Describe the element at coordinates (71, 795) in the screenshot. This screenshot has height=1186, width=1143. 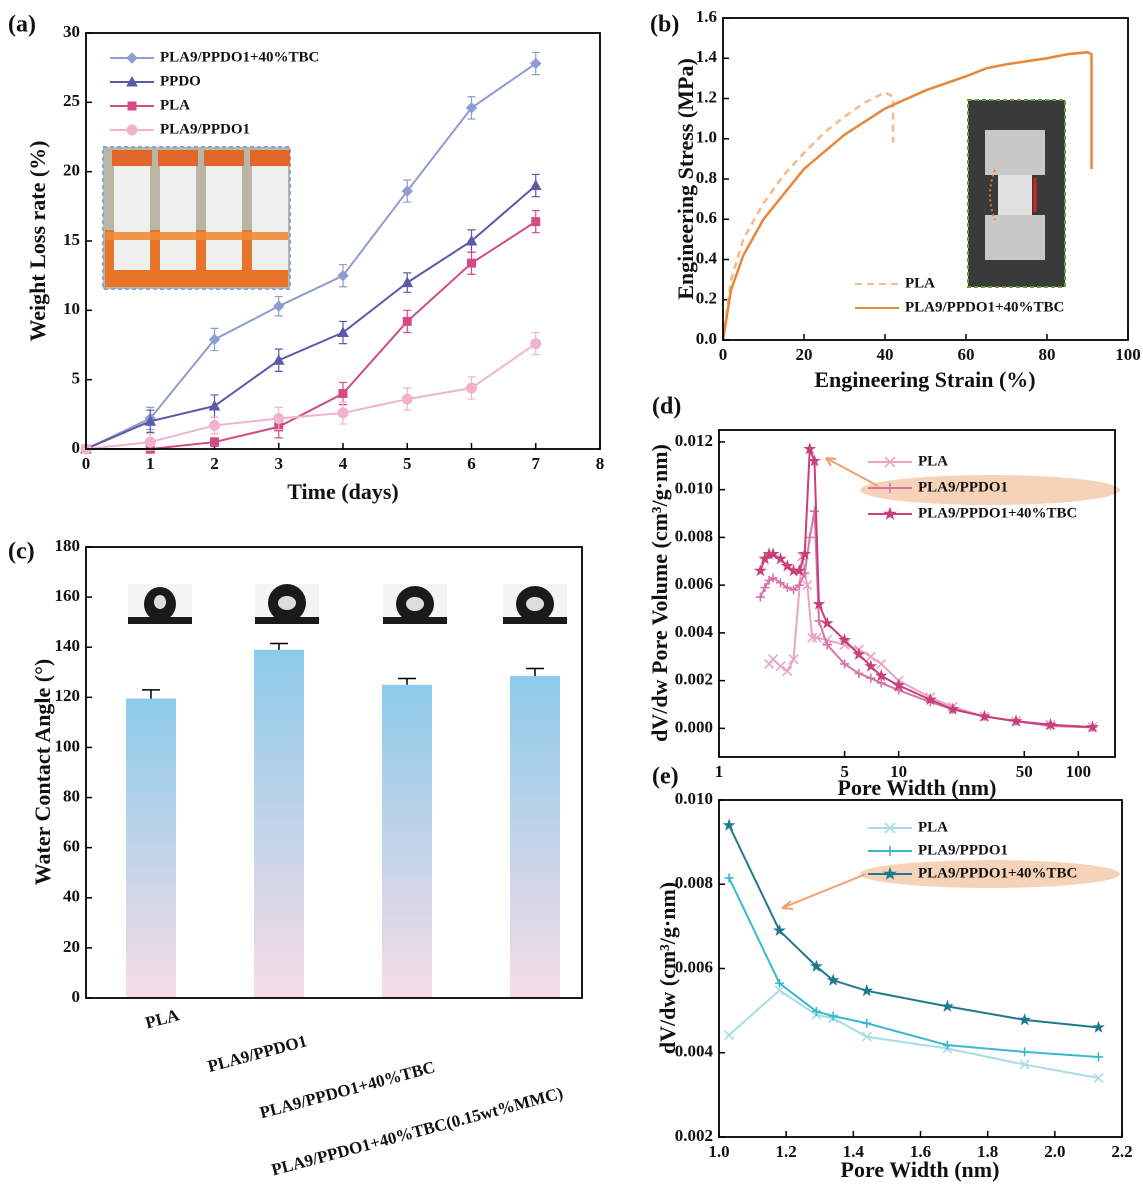
I see `y-tick-label: 80` at that location.